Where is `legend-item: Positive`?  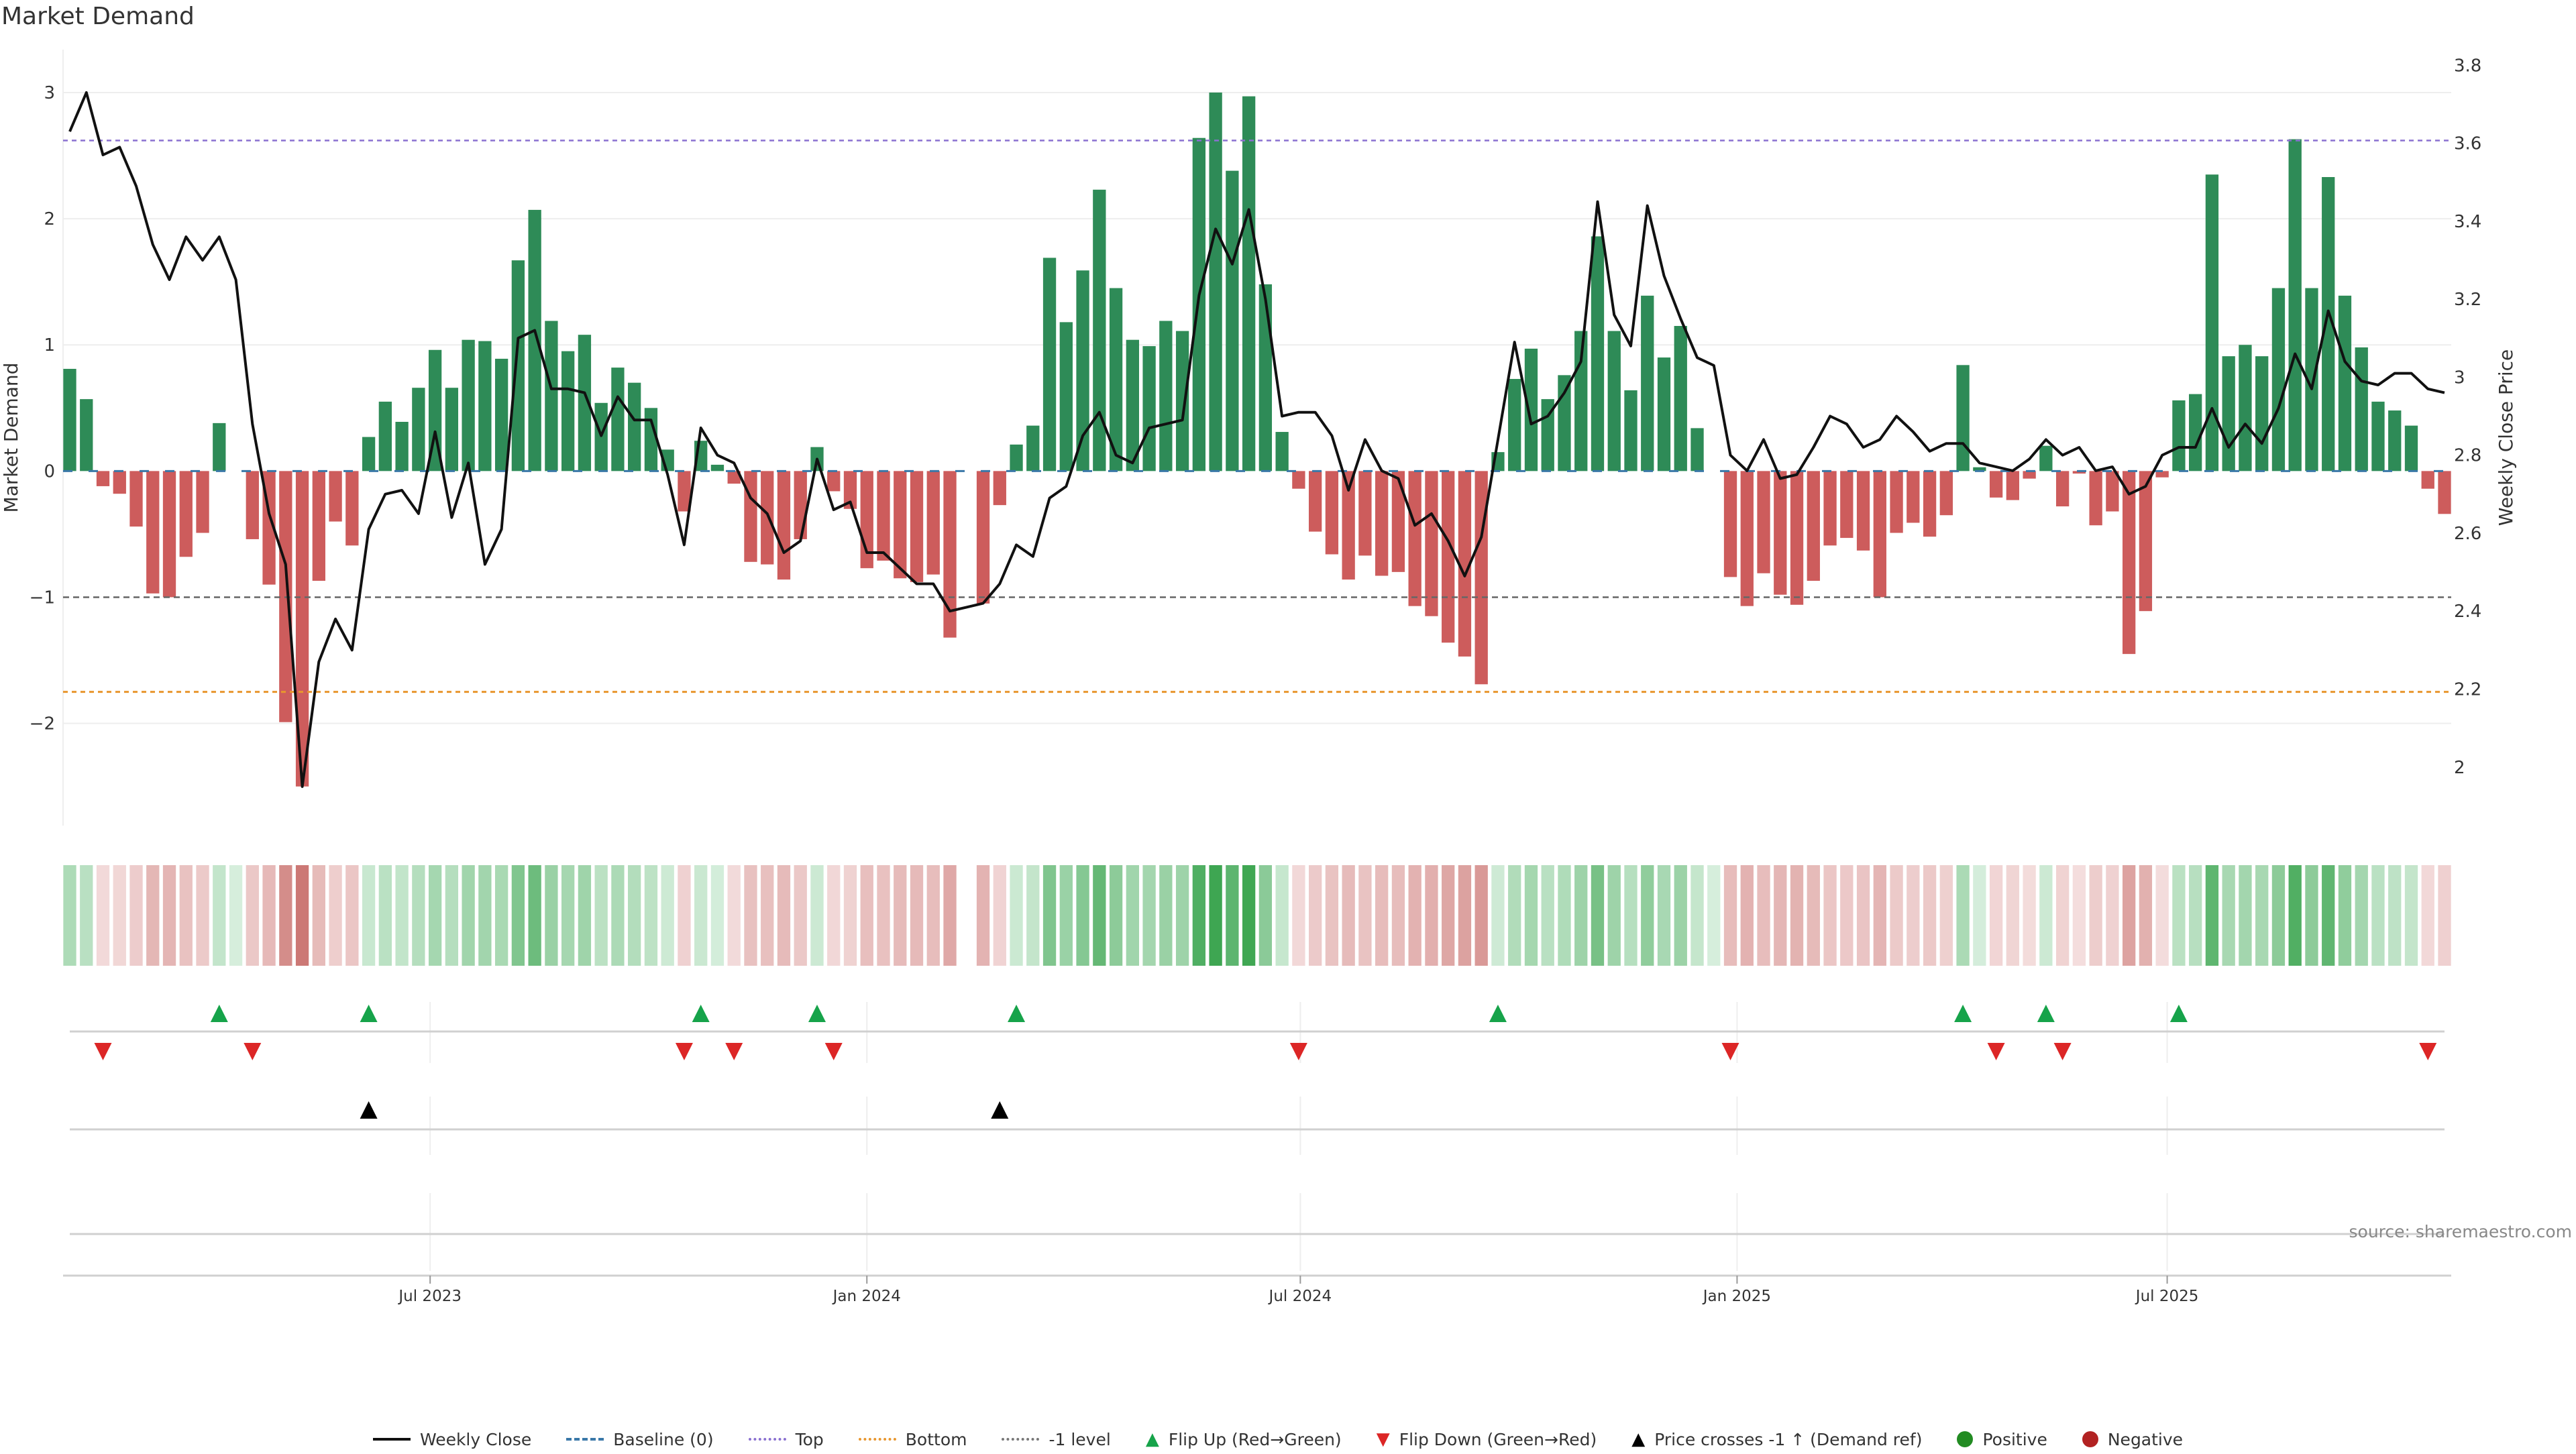
legend-item: Positive is located at coordinates (2002, 1439).